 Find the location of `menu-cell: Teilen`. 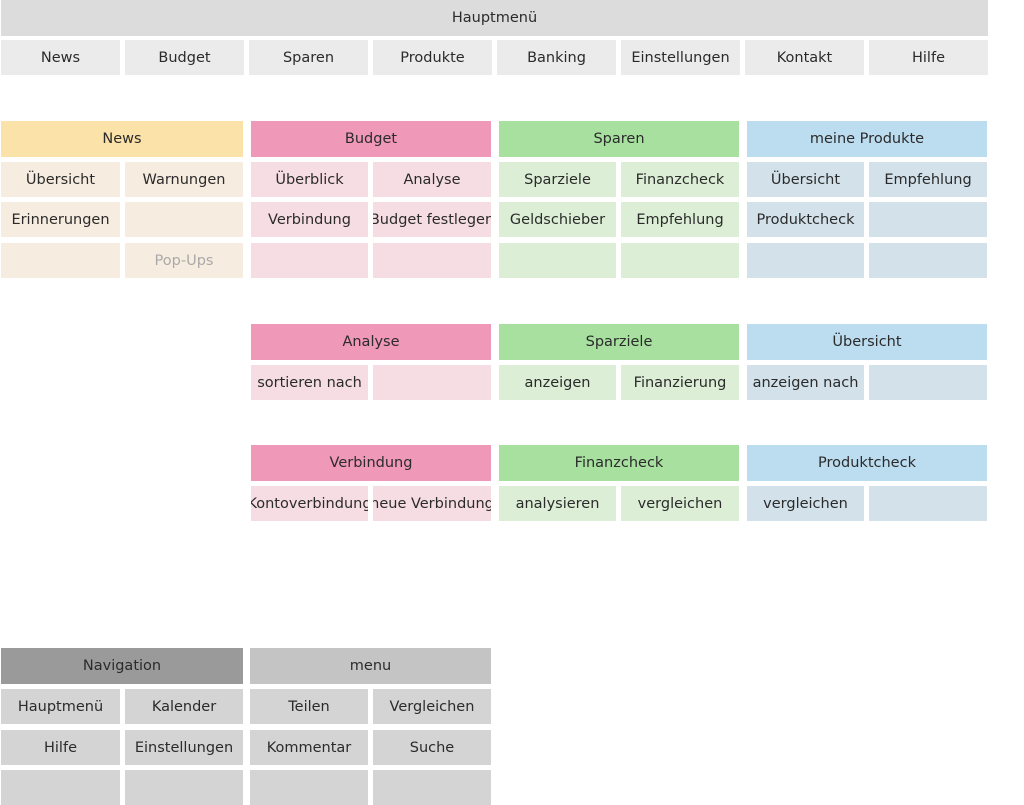

menu-cell: Teilen is located at coordinates (309, 706).